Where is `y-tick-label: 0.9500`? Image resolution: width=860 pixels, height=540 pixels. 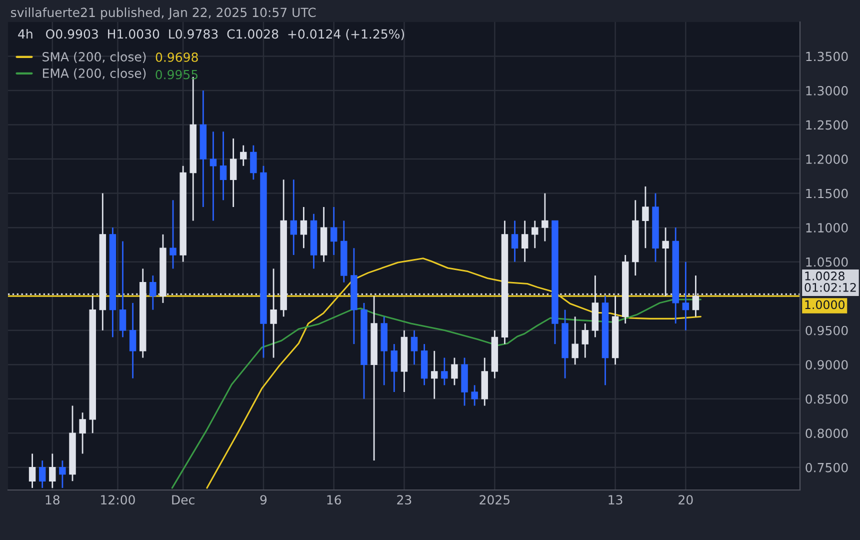
y-tick-label: 0.9500 is located at coordinates (827, 331).